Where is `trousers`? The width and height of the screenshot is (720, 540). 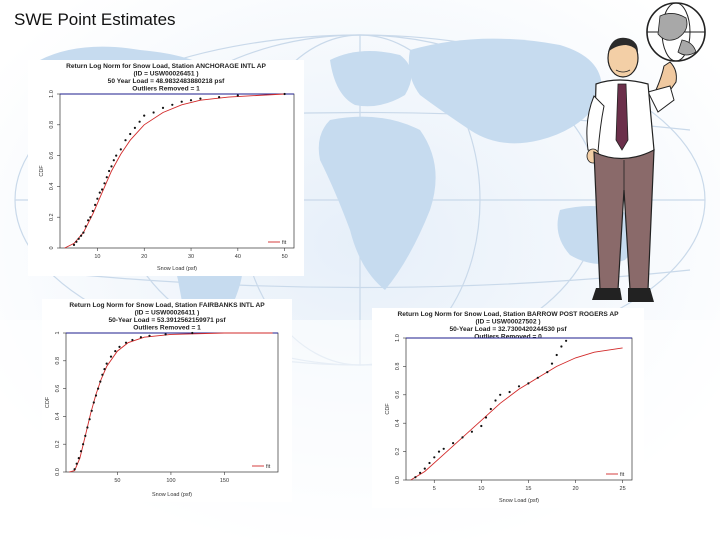 trousers is located at coordinates (624, 219).